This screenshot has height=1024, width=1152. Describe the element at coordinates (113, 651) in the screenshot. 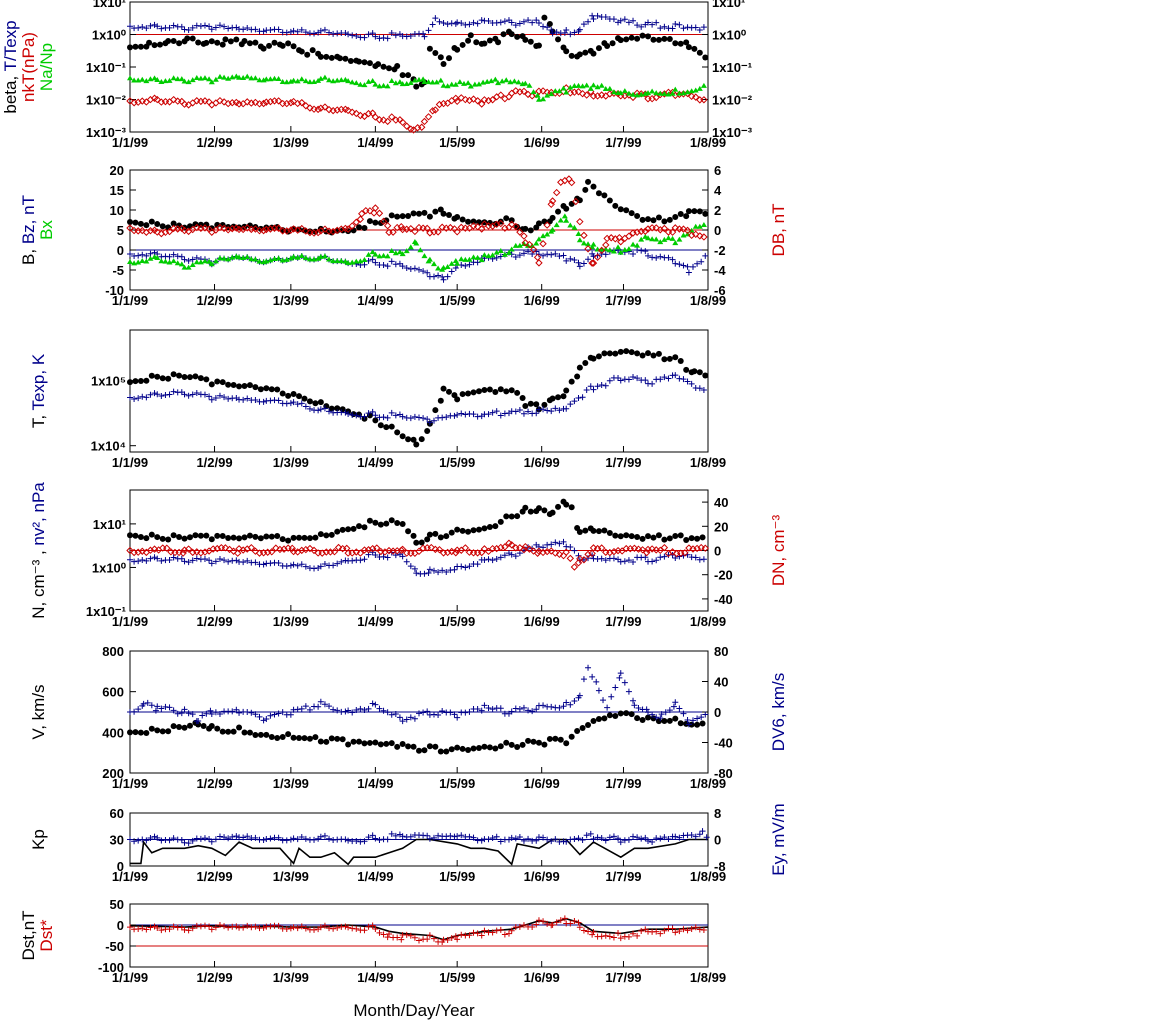

I see `y-tick-label: 800` at that location.